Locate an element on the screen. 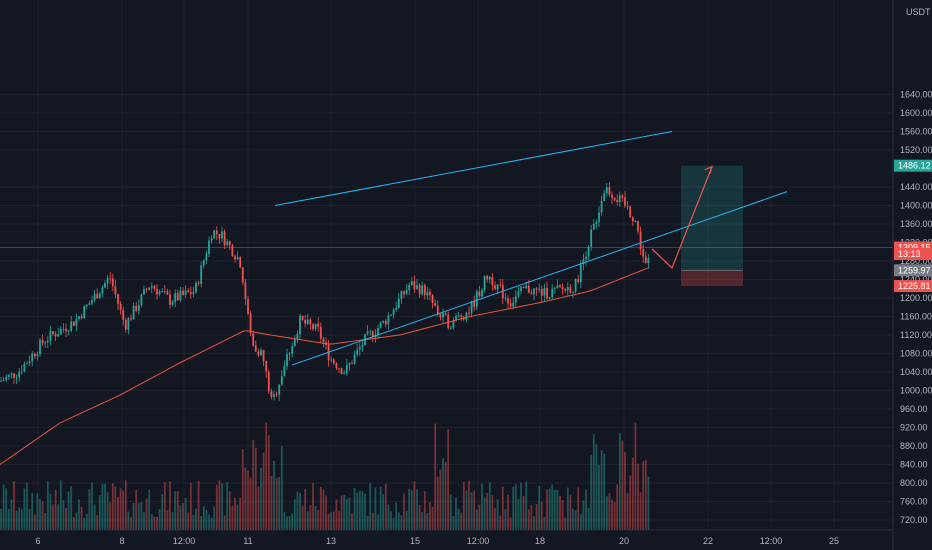 This screenshot has height=550, width=932. y-tick-label: 760.00 is located at coordinates (914, 502).